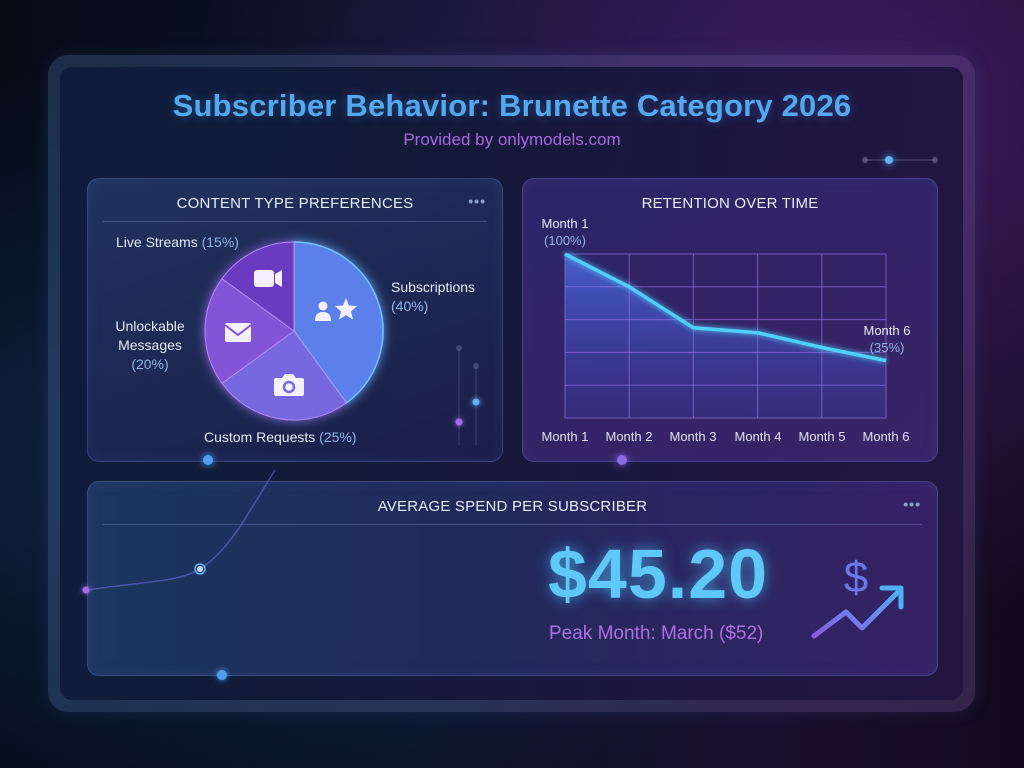 Image resolution: width=1024 pixels, height=768 pixels. Describe the element at coordinates (289, 385) in the screenshot. I see `camera-icon` at that location.